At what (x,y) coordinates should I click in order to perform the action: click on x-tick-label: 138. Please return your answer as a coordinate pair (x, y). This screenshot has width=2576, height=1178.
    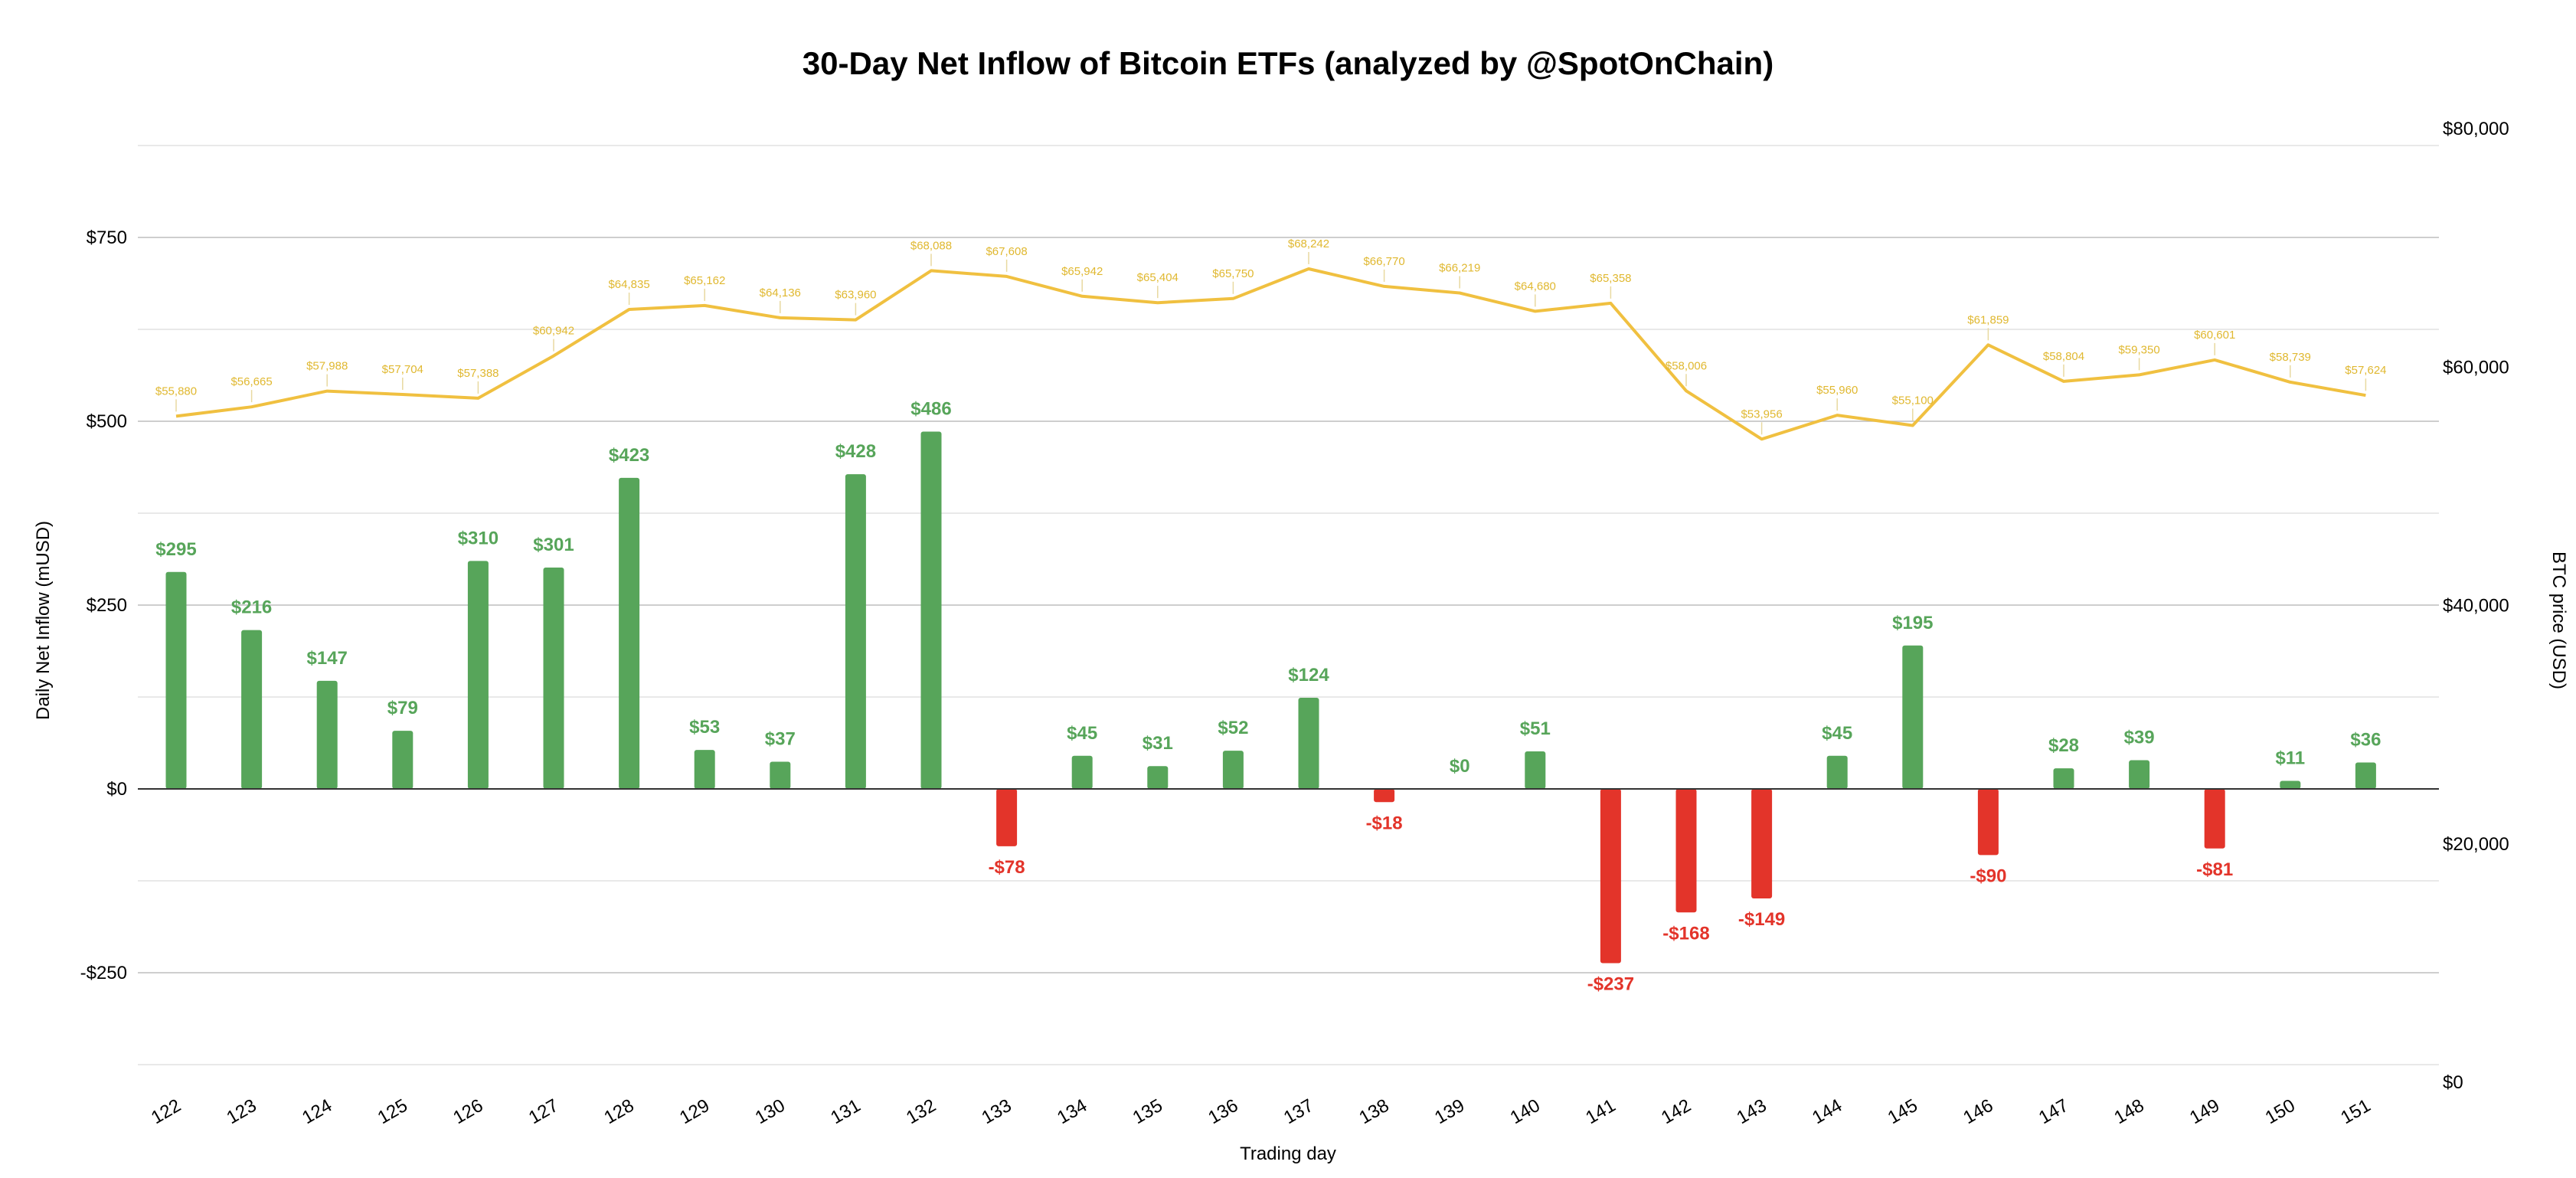
    Looking at the image, I should click on (1373, 1111).